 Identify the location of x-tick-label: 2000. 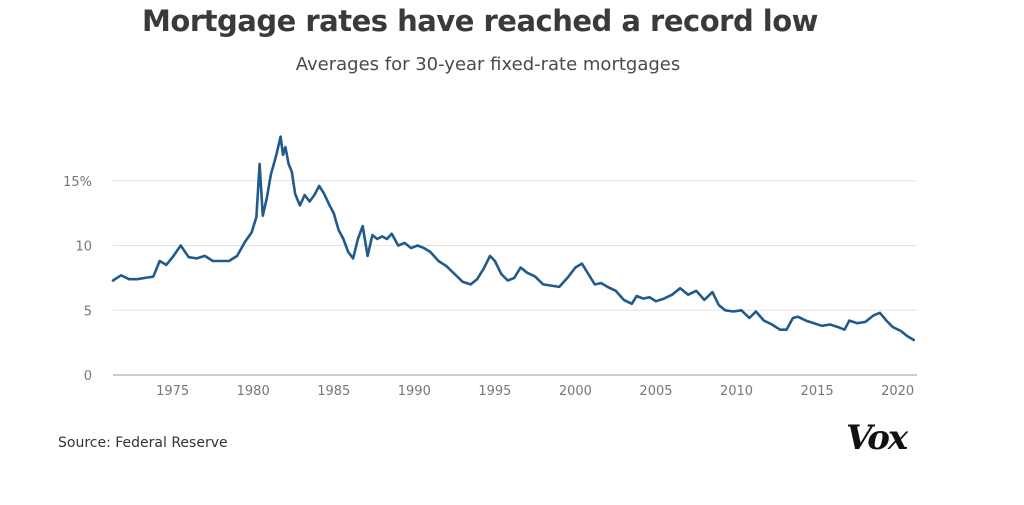
(575, 391).